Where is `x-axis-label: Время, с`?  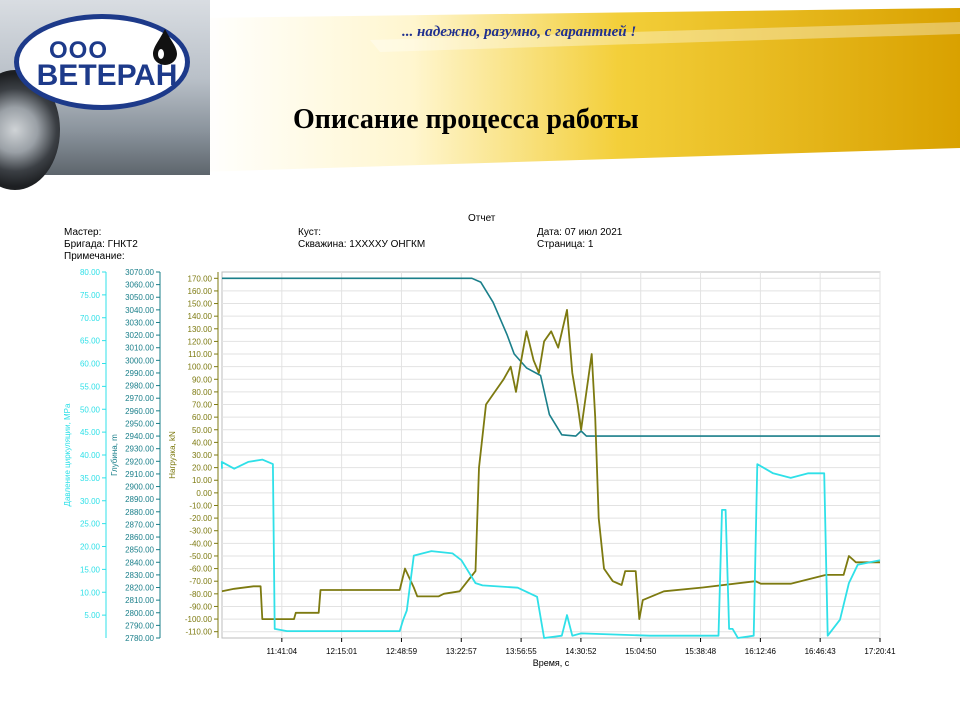
x-axis-label: Время, с is located at coordinates (551, 663).